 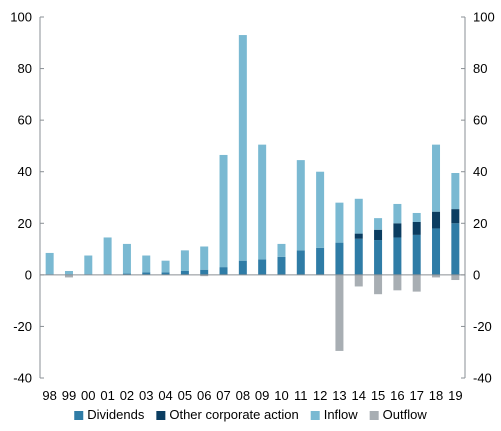 What do you see at coordinates (359, 395) in the screenshot?
I see `x-tick-label: 14` at bounding box center [359, 395].